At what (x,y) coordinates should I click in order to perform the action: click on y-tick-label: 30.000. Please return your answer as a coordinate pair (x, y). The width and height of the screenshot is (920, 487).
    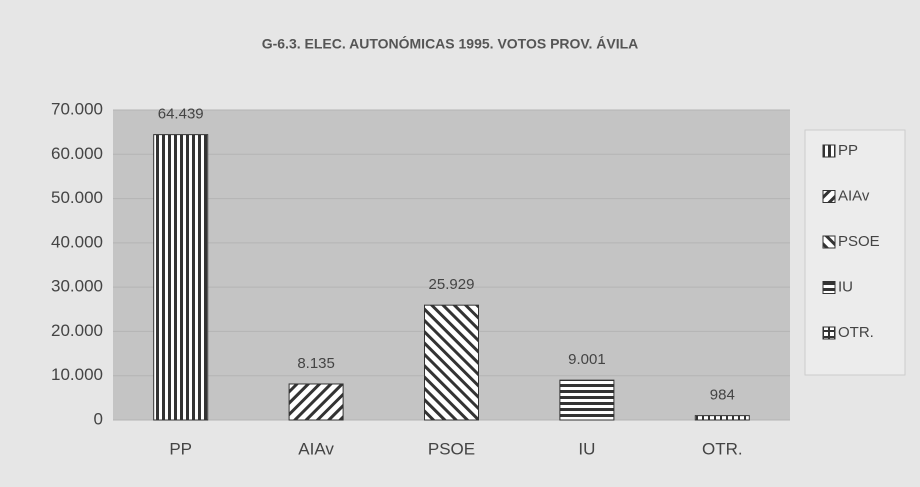
    Looking at the image, I should click on (77, 286).